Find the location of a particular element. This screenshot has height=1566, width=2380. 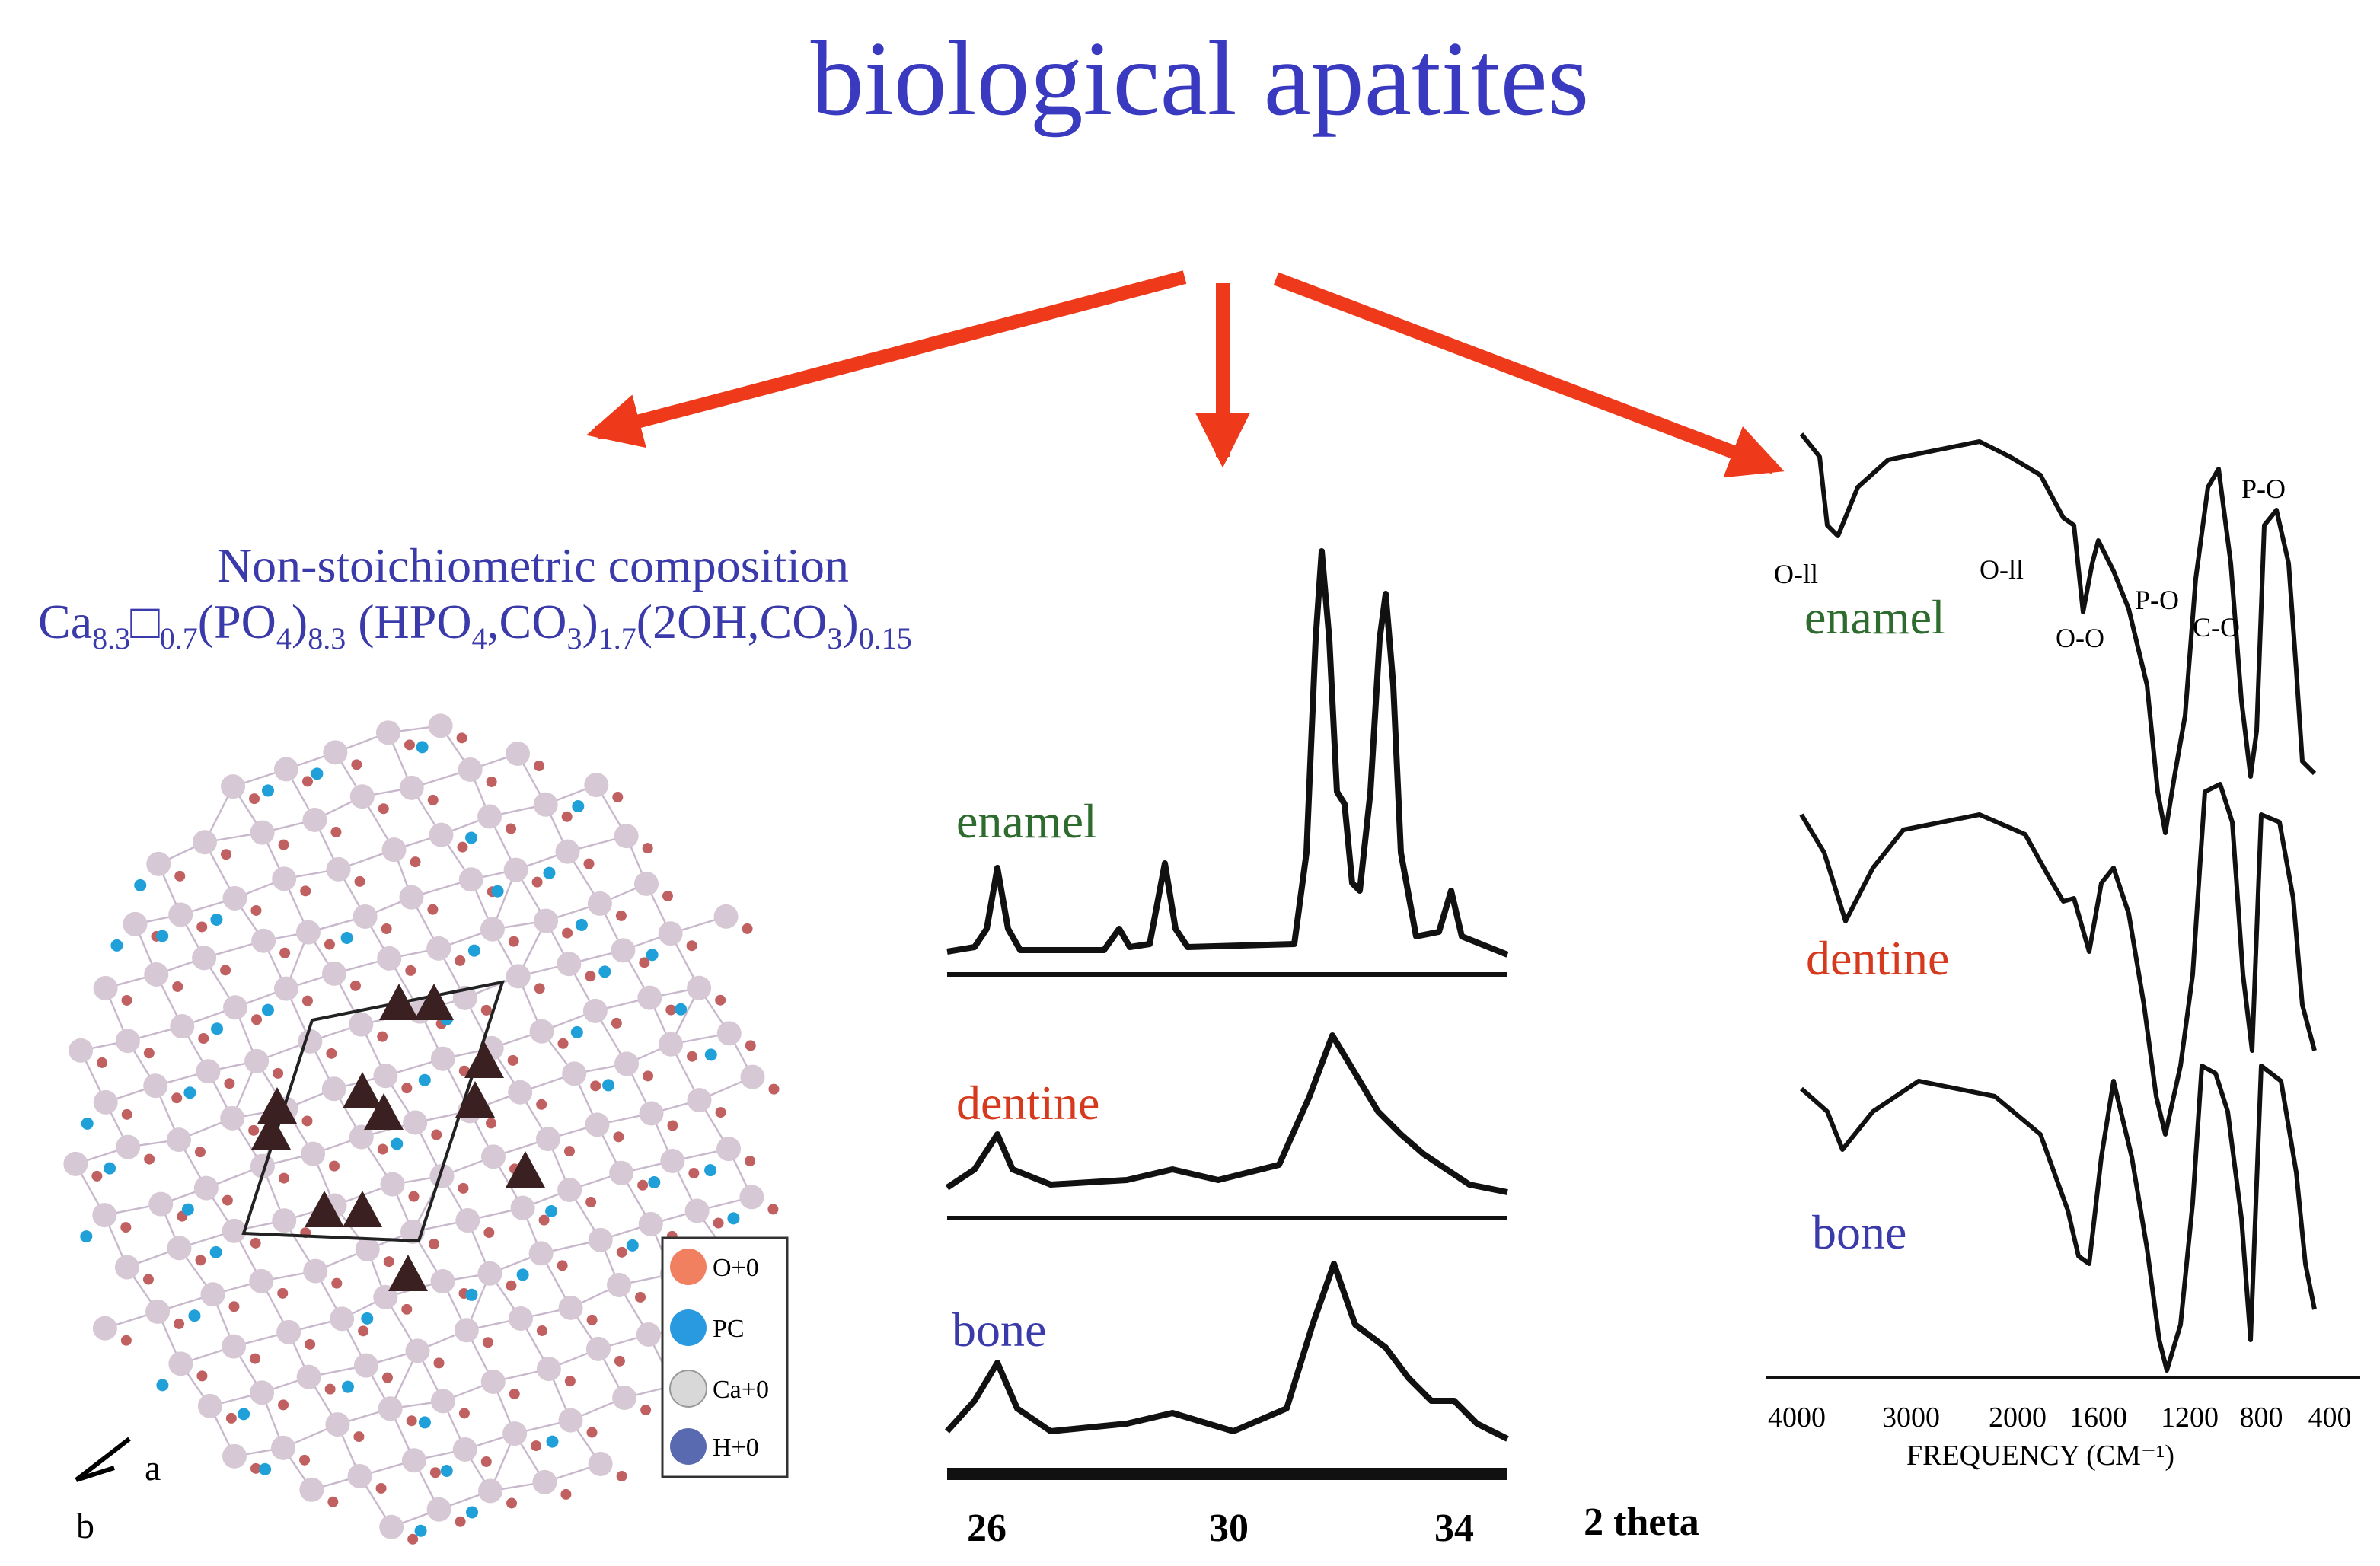

xrd-curves is located at coordinates (1227, 995).